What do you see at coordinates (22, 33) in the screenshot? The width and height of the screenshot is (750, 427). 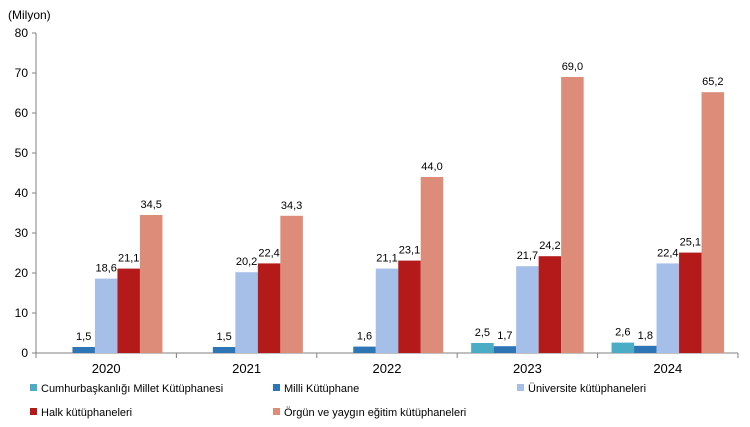 I see `y-tick-label: 80` at bounding box center [22, 33].